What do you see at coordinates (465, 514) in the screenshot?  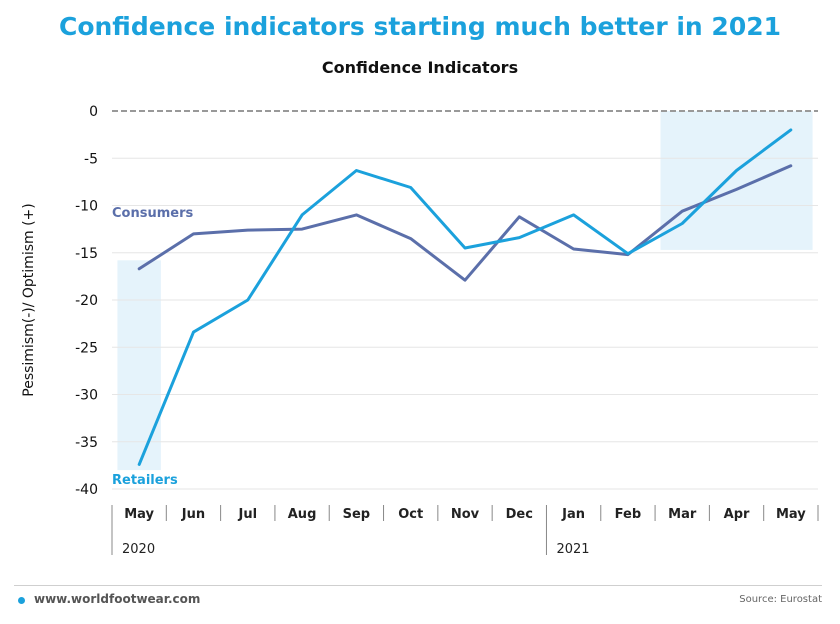 I see `x-tick-label: Nov` at bounding box center [465, 514].